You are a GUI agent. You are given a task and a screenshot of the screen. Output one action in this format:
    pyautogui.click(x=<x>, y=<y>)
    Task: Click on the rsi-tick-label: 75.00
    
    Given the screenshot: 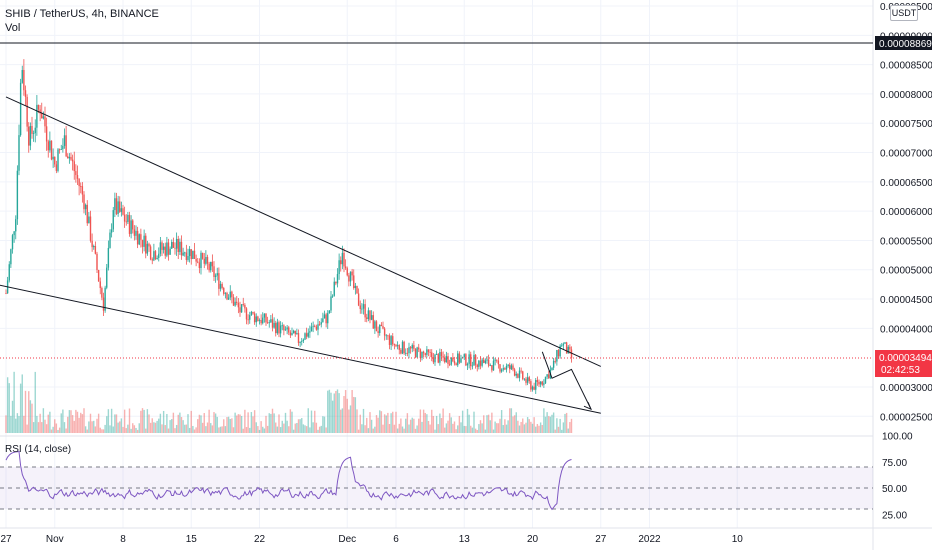 What is the action you would take?
    pyautogui.click(x=894, y=463)
    